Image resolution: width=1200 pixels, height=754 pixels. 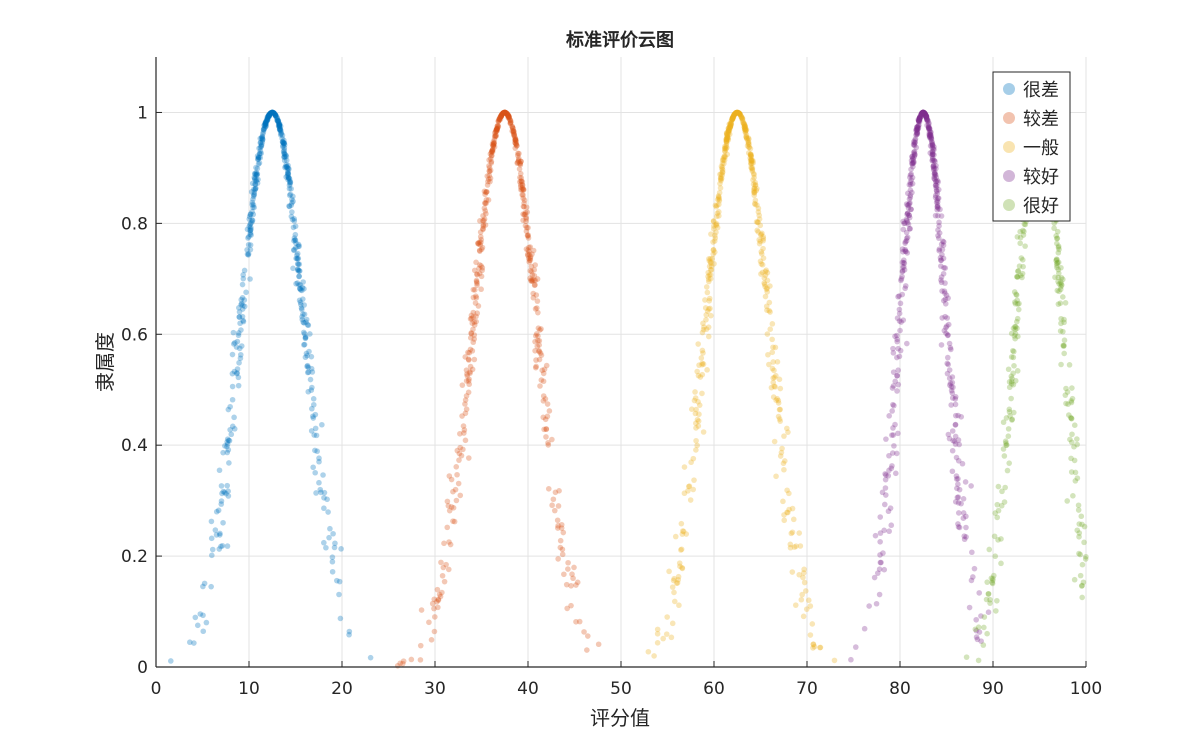 I want to click on legend-marker, so click(x=1009, y=176).